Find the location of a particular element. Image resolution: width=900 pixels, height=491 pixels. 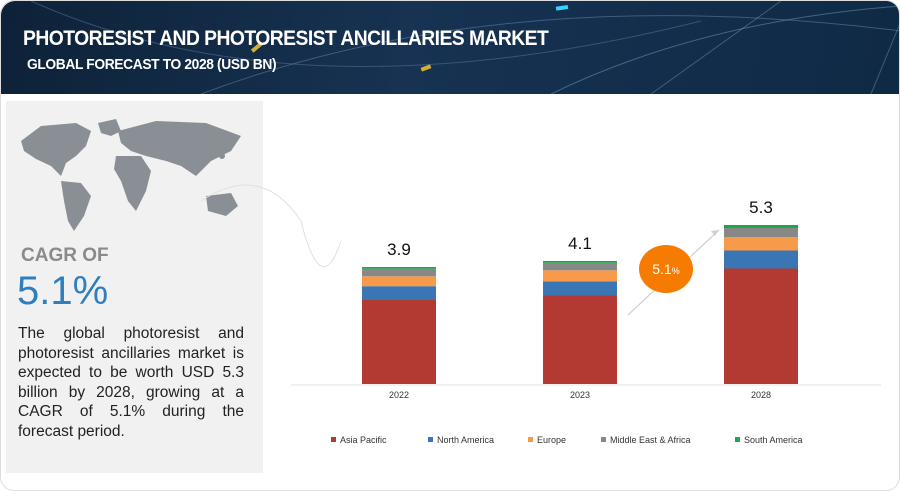

legend-label-3: Middle East & Africa is located at coordinates (650, 440).